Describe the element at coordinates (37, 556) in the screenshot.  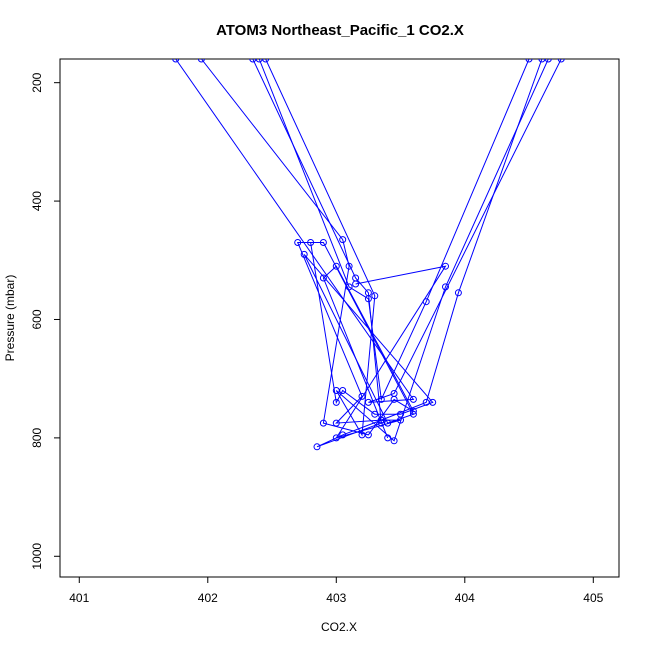
I see `y-tick-label: 1000` at that location.